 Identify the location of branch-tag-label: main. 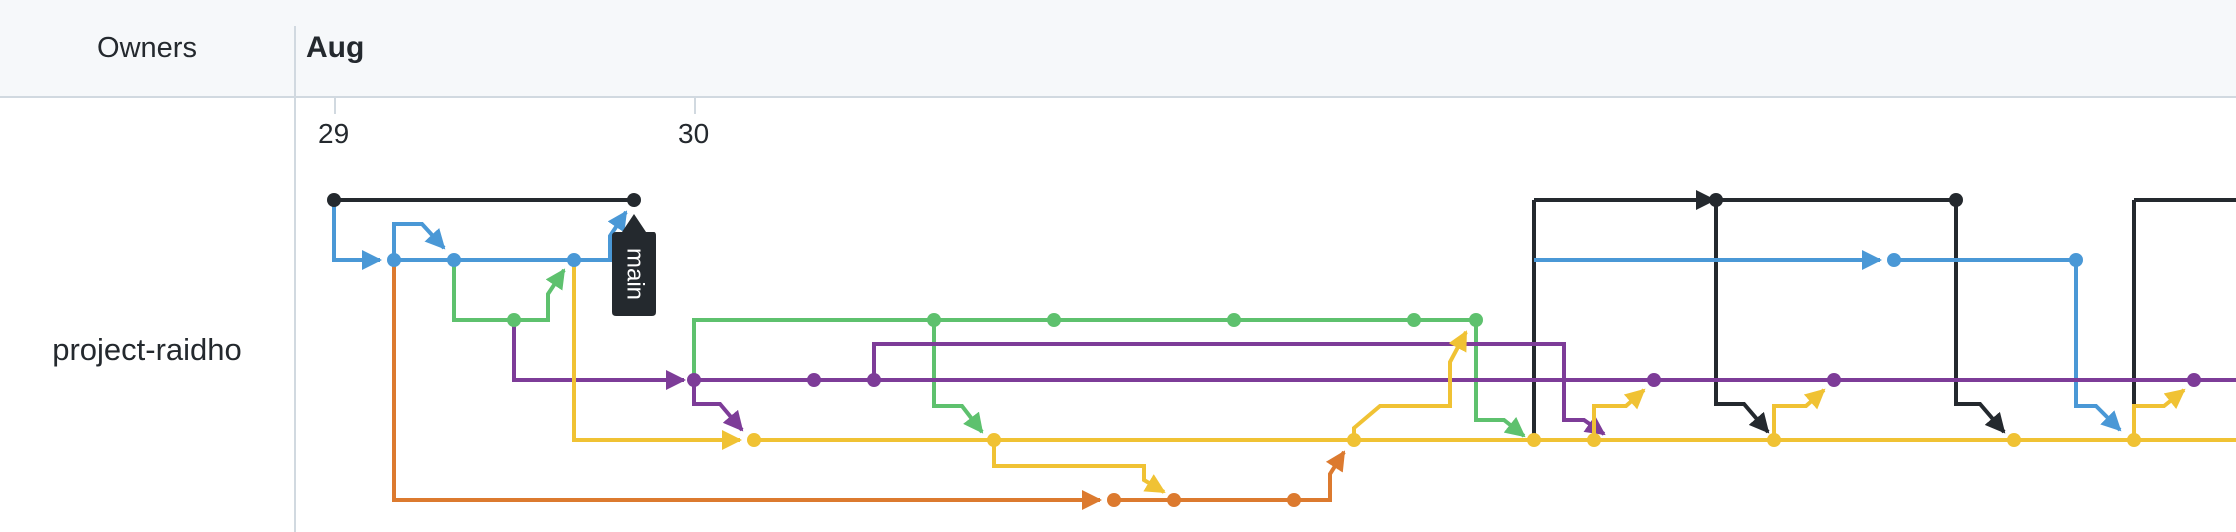
(635, 274).